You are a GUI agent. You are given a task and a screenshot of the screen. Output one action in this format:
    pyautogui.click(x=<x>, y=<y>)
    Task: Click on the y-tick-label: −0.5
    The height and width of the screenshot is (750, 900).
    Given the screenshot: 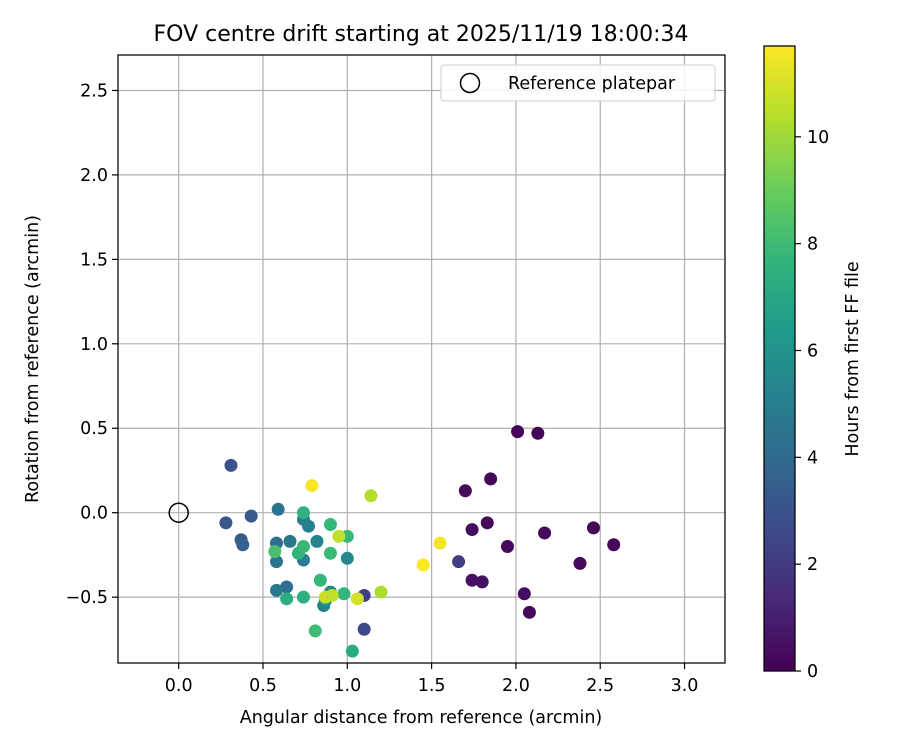 What is the action you would take?
    pyautogui.click(x=87, y=598)
    